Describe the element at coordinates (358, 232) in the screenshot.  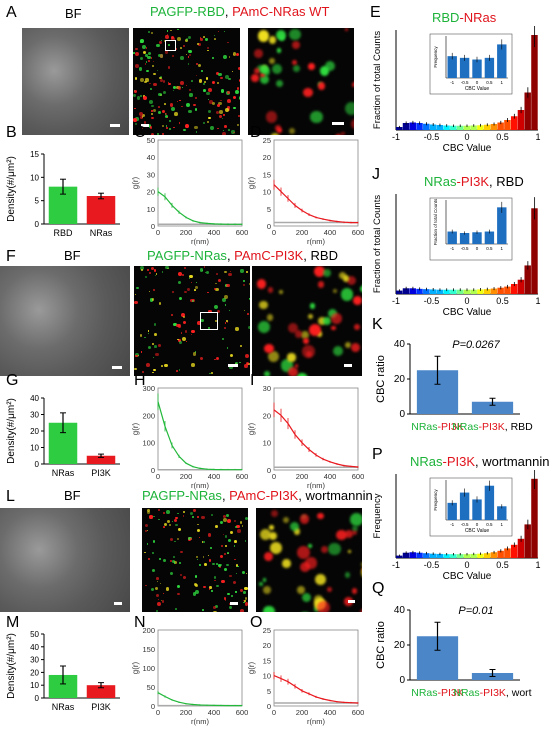
I see `x-tick-label: 600` at that location.